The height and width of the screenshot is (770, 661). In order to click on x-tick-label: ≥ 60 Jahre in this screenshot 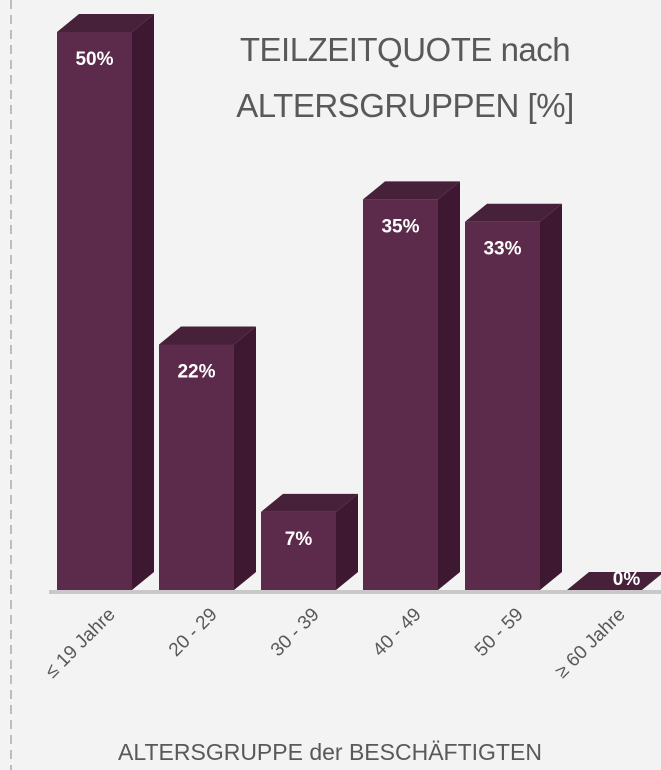, I will do `click(590, 643)`.